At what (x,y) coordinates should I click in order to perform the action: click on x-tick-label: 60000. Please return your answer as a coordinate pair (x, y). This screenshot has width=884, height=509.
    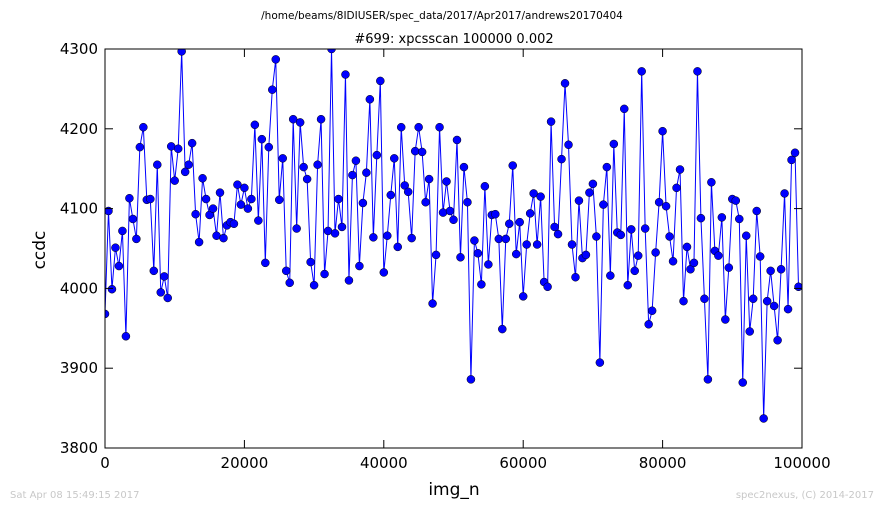
    Looking at the image, I should click on (523, 463).